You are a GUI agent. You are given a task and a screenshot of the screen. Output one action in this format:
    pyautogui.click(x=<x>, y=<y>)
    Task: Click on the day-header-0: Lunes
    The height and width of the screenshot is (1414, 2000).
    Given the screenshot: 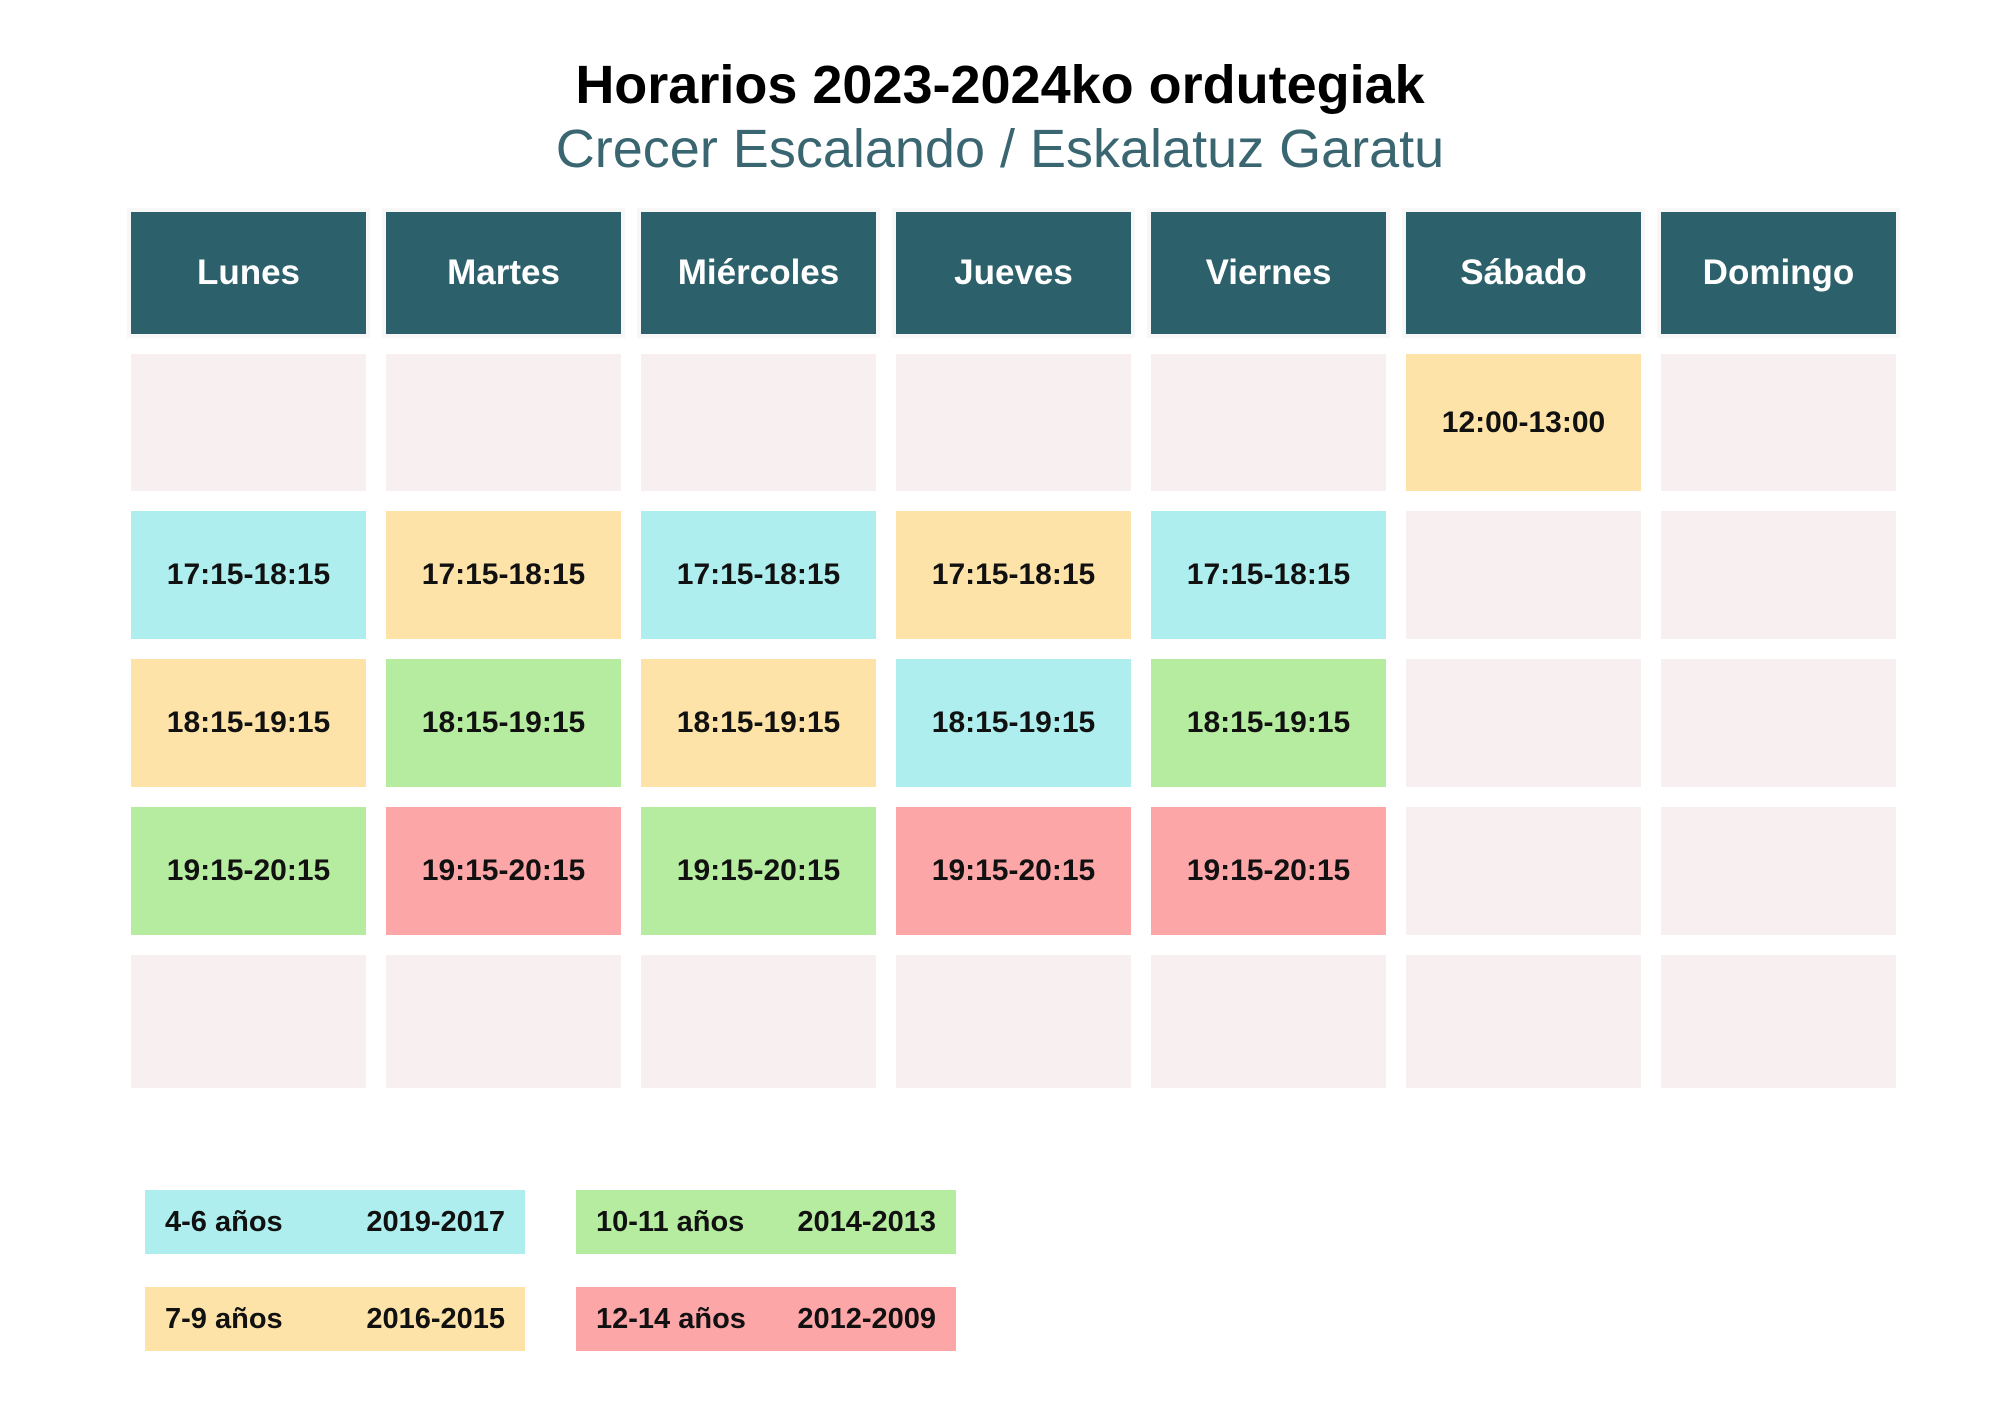 What is the action you would take?
    pyautogui.click(x=248, y=273)
    